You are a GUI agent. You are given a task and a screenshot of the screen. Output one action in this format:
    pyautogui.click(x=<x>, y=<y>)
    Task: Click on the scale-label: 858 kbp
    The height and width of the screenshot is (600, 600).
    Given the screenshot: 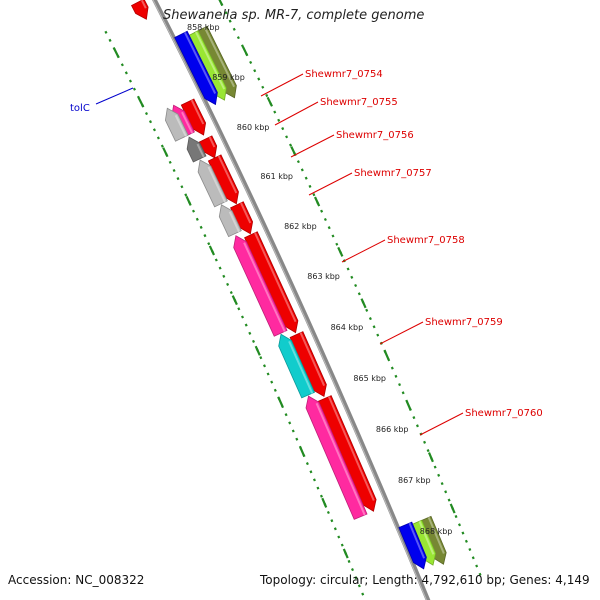 What is the action you would take?
    pyautogui.click(x=203, y=27)
    